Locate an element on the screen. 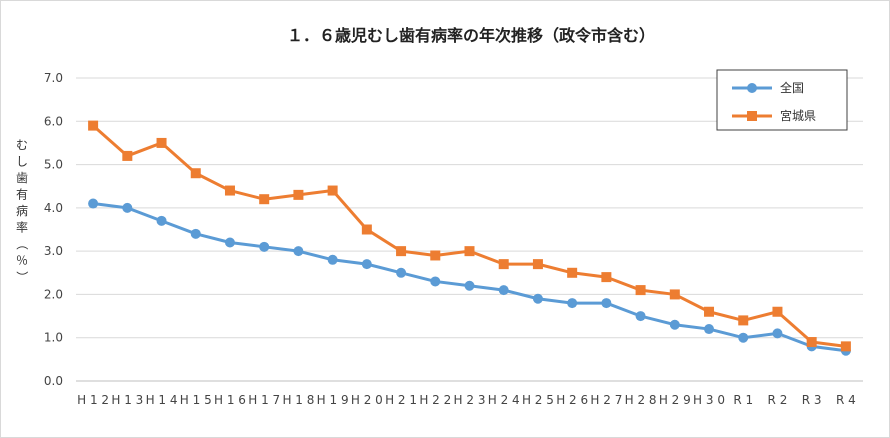 This screenshot has width=890, height=438. x-tick-label: H 2 6 is located at coordinates (572, 400).